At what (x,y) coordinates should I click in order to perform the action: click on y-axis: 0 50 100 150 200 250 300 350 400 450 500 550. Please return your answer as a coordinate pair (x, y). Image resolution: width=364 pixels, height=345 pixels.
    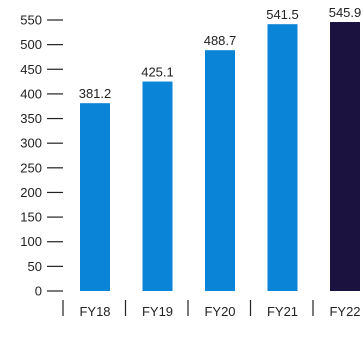
    Looking at the image, I should click on (41, 156).